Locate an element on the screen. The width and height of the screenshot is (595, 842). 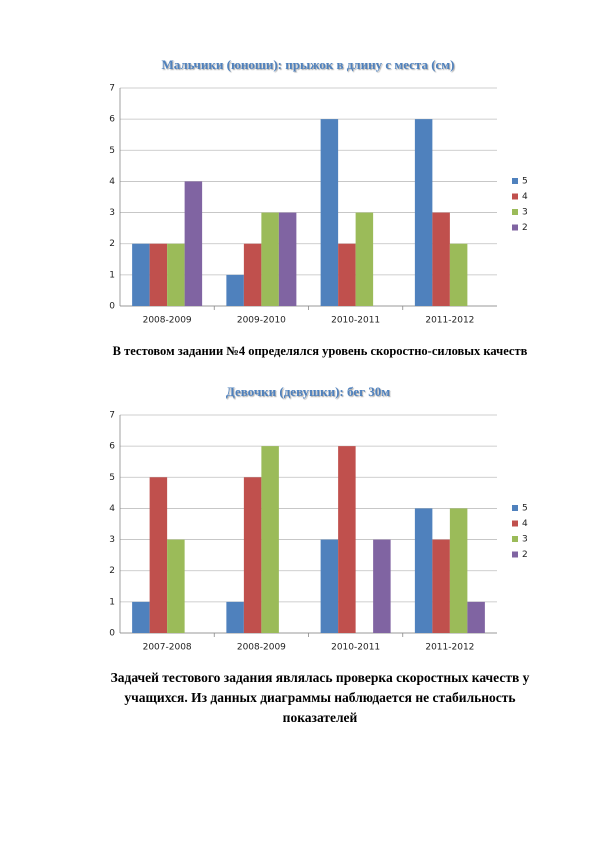
x-tick-label: 2007-2008 is located at coordinates (167, 648).